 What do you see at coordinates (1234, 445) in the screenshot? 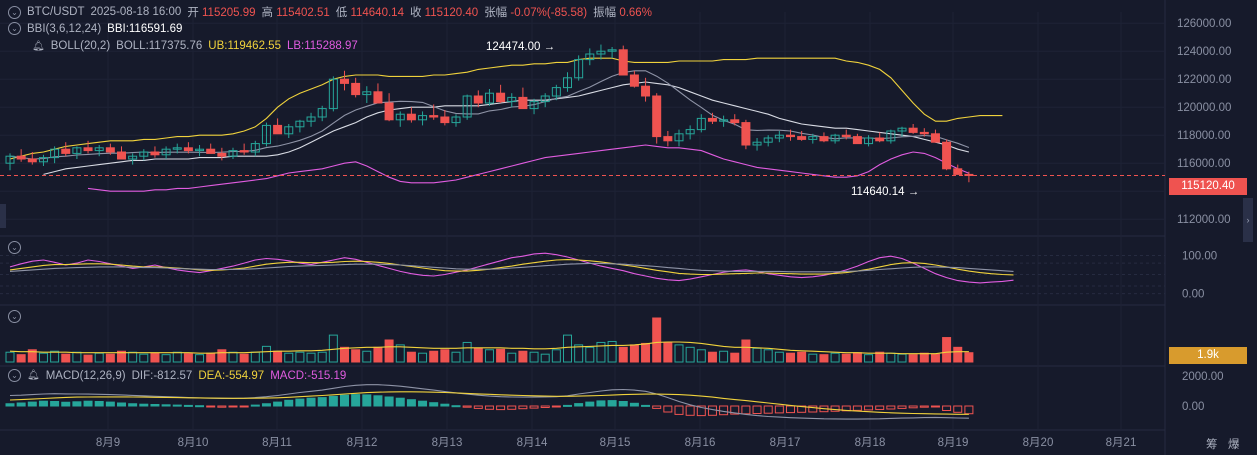
I see `liquidation-button: 爆` at bounding box center [1234, 445].